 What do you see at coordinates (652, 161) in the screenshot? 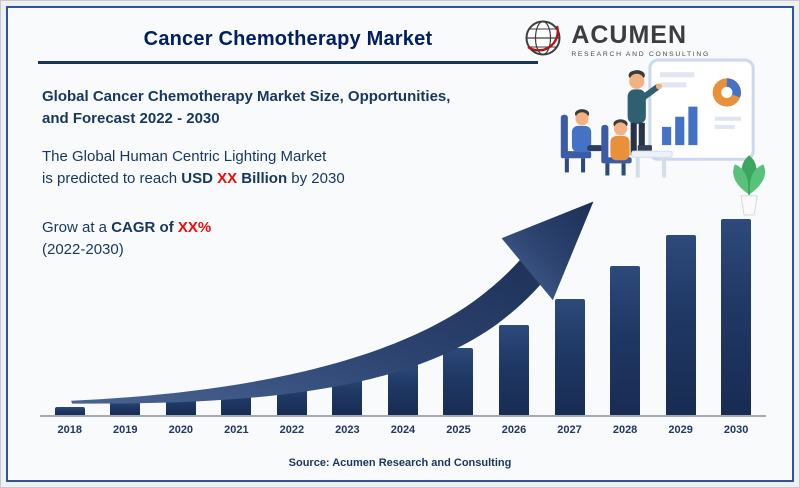
I see `desk-icon` at bounding box center [652, 161].